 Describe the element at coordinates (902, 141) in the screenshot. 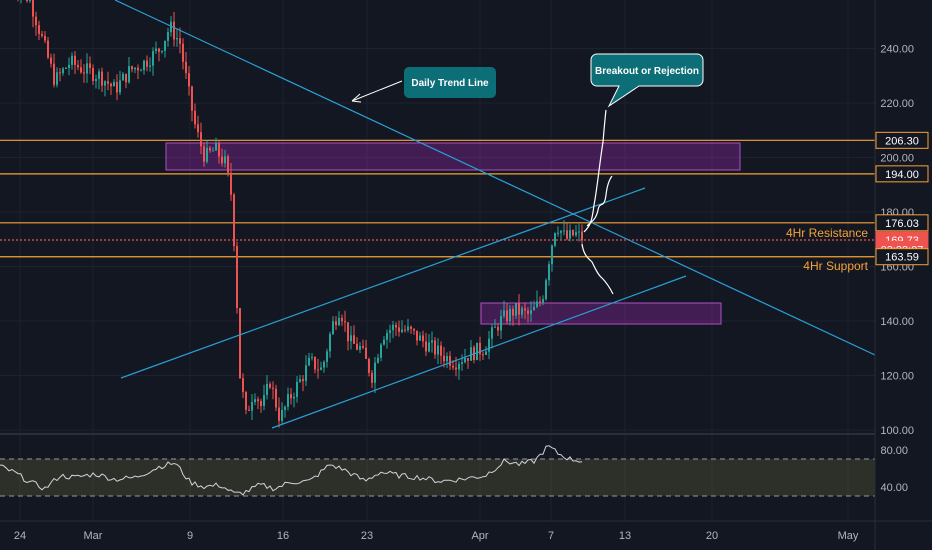

I see `price-tag-text: 206.30` at that location.